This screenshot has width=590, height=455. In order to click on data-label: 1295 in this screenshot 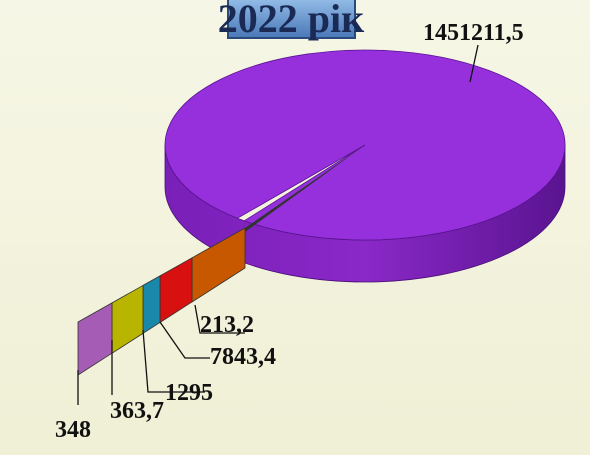, I will do `click(189, 393)`.